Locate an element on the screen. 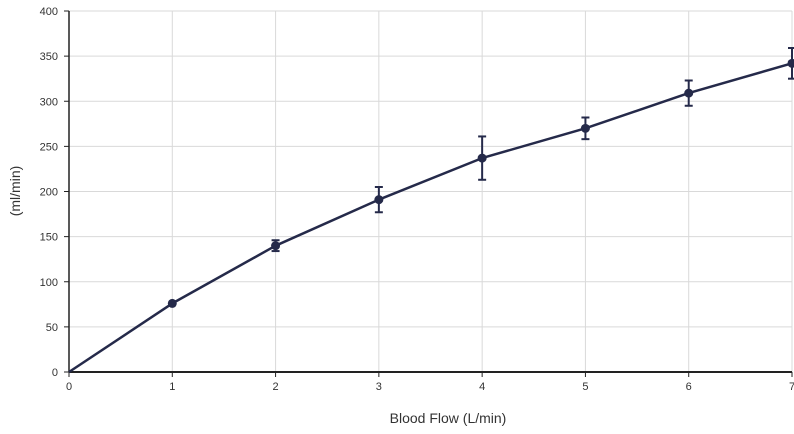 Image resolution: width=794 pixels, height=434 pixels. y-tick-label: 350 is located at coordinates (49, 57).